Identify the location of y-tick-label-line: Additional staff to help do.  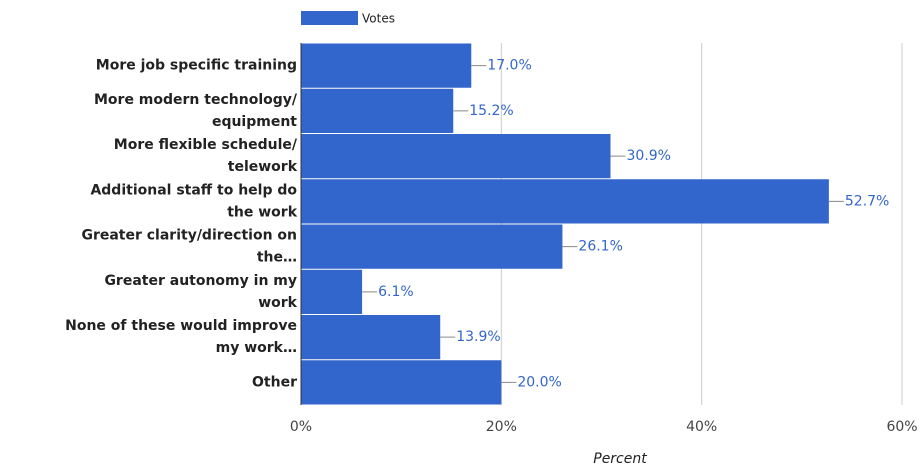
(193, 190).